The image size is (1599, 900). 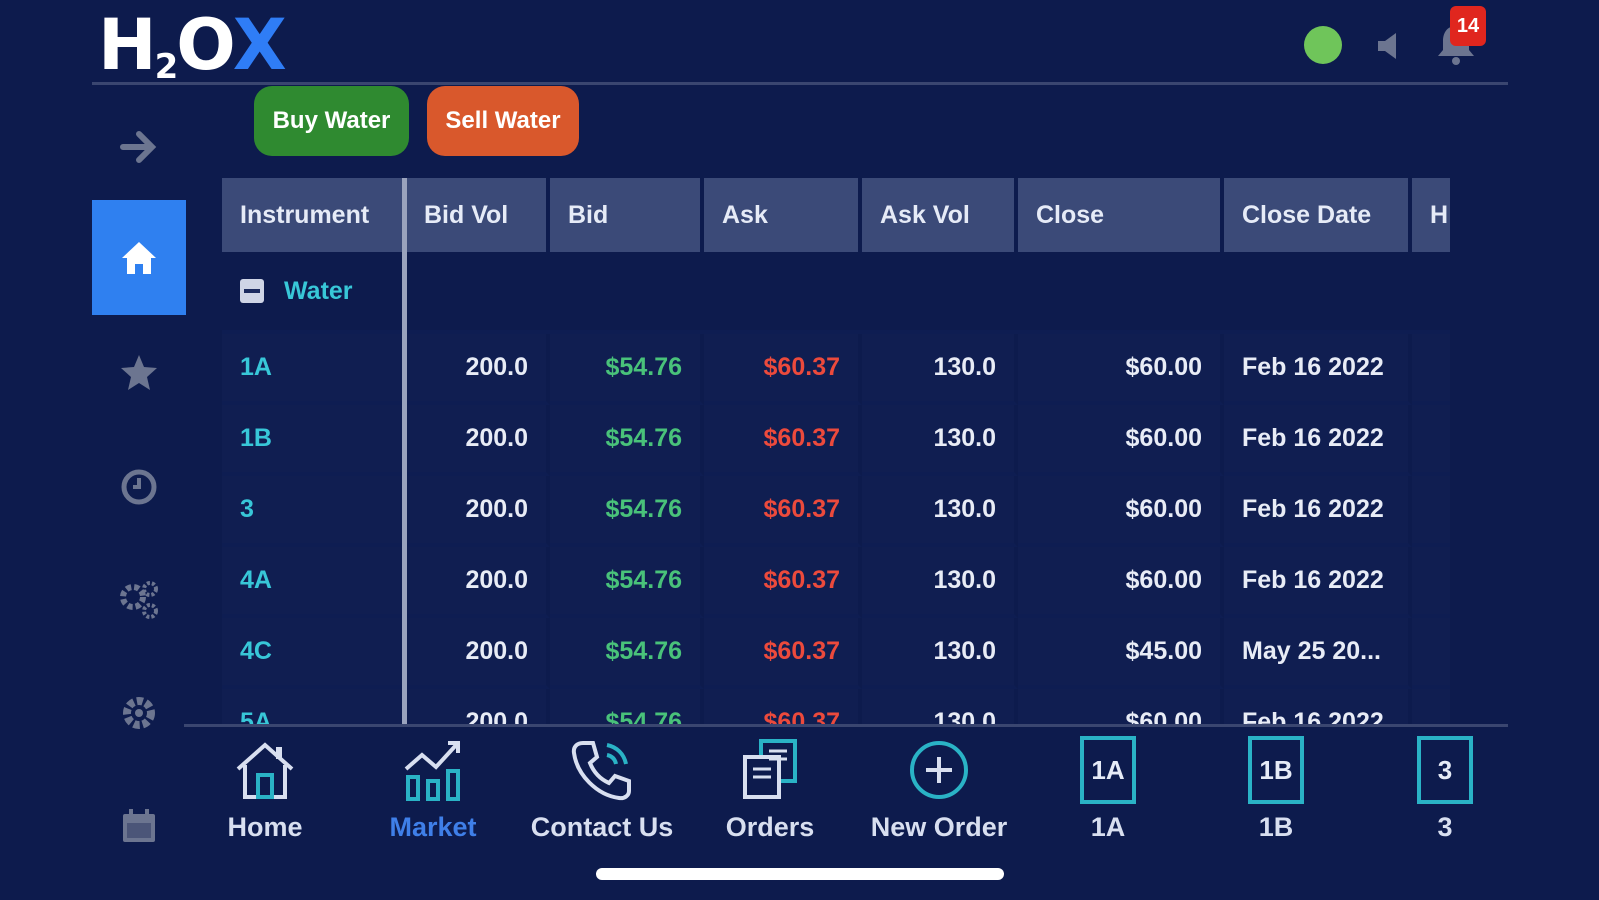 I want to click on group-row-water: Water, so click(x=836, y=293).